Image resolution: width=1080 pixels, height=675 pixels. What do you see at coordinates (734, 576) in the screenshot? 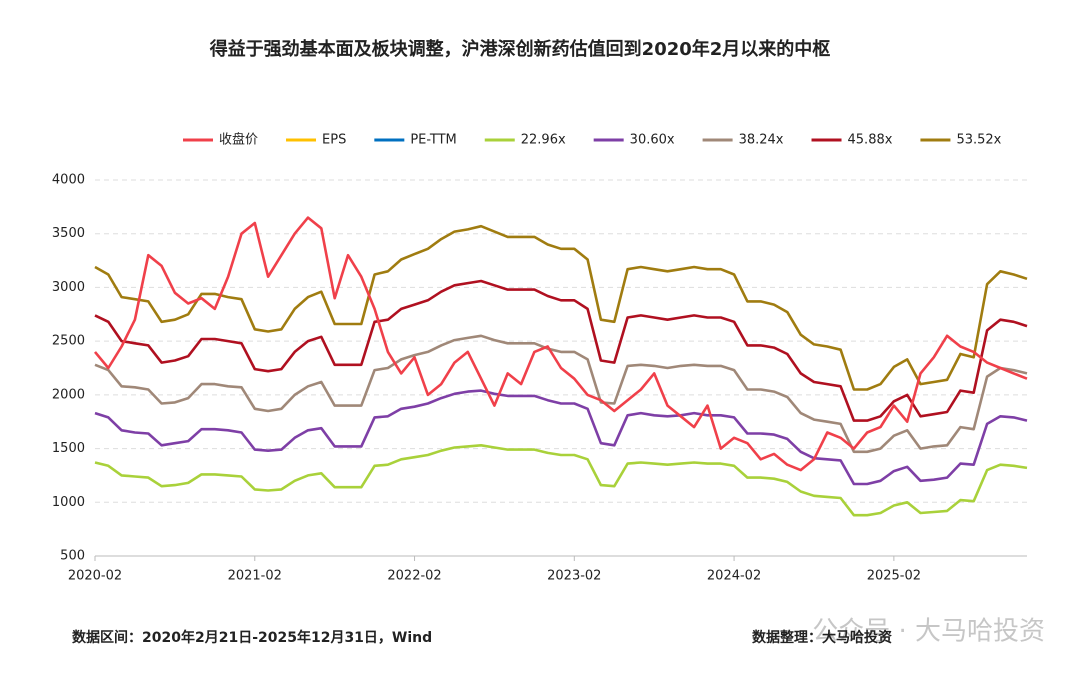
I see `x-tick-label: 2024-02` at bounding box center [734, 576].